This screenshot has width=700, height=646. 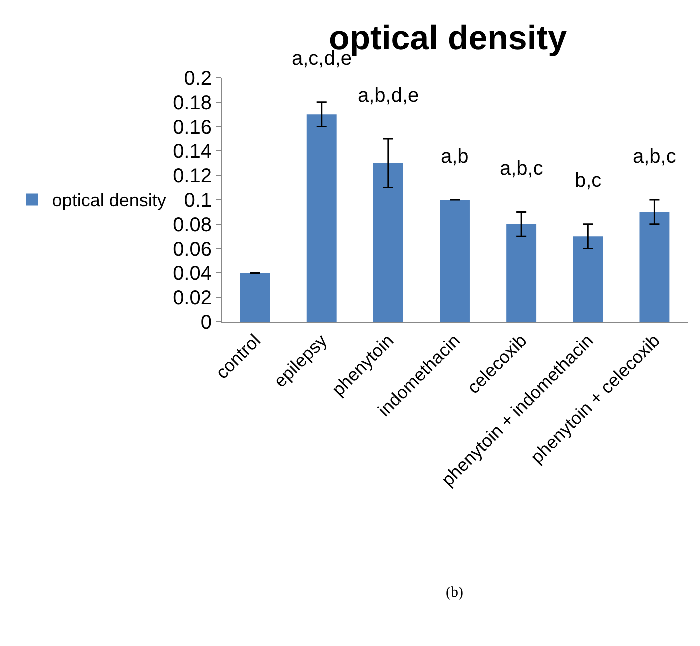 I want to click on y-tick-label: 0.16, so click(x=192, y=127).